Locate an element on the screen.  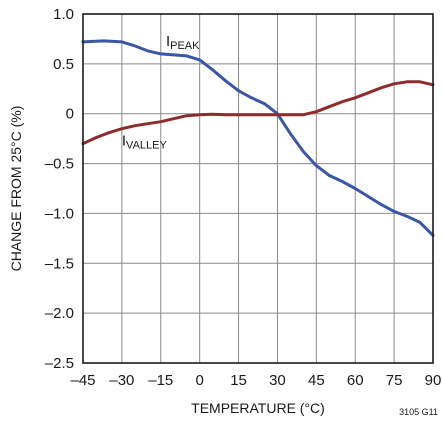
y-tick-label: –2.5 is located at coordinates (59, 363).